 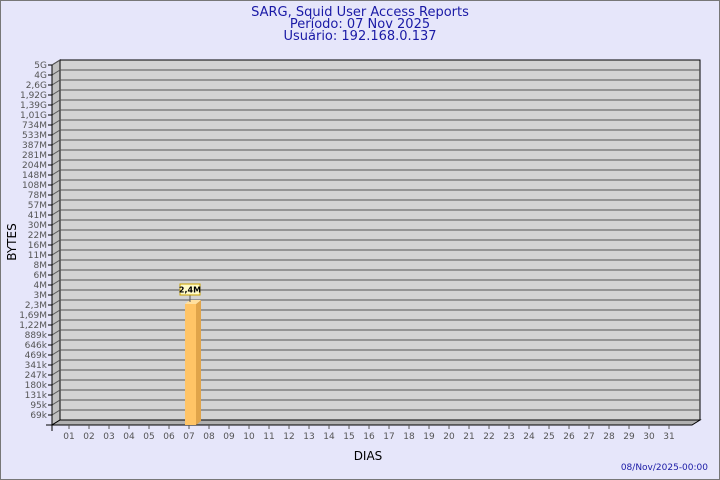 What do you see at coordinates (41, 266) in the screenshot?
I see `y-tick-label: 8M` at bounding box center [41, 266].